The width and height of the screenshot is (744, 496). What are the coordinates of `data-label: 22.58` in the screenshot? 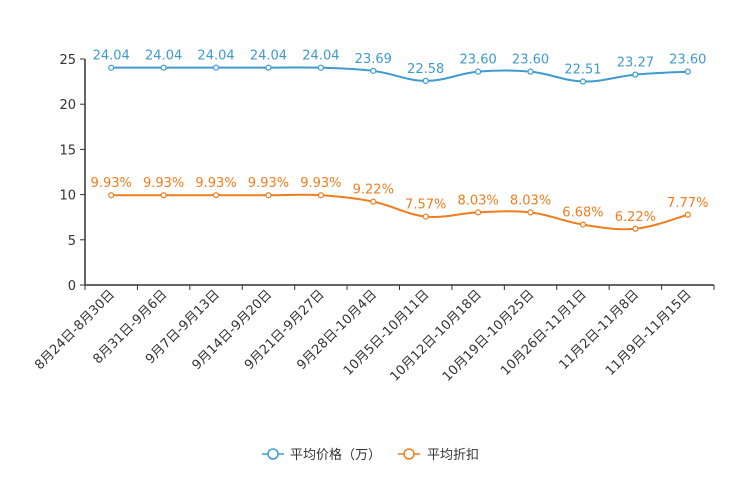 It's located at (425, 69).